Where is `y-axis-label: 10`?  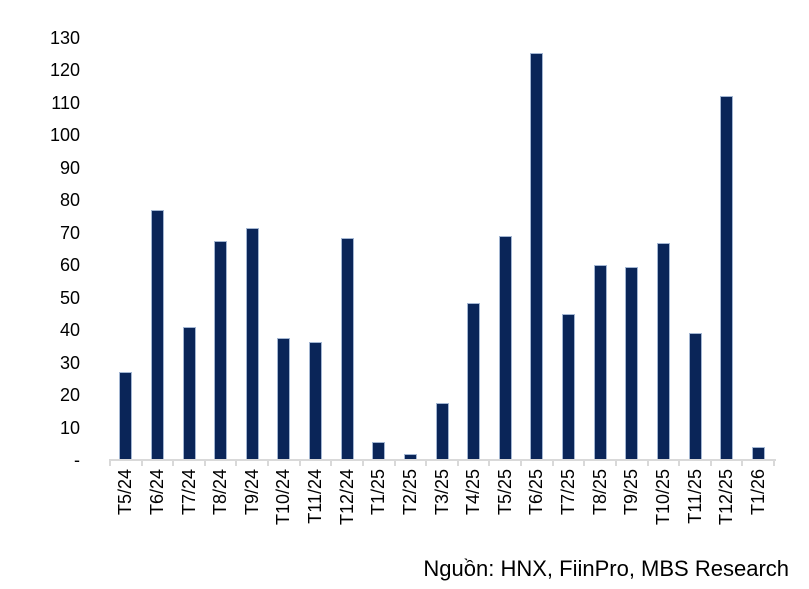 y-axis-label: 10 is located at coordinates (69, 427).